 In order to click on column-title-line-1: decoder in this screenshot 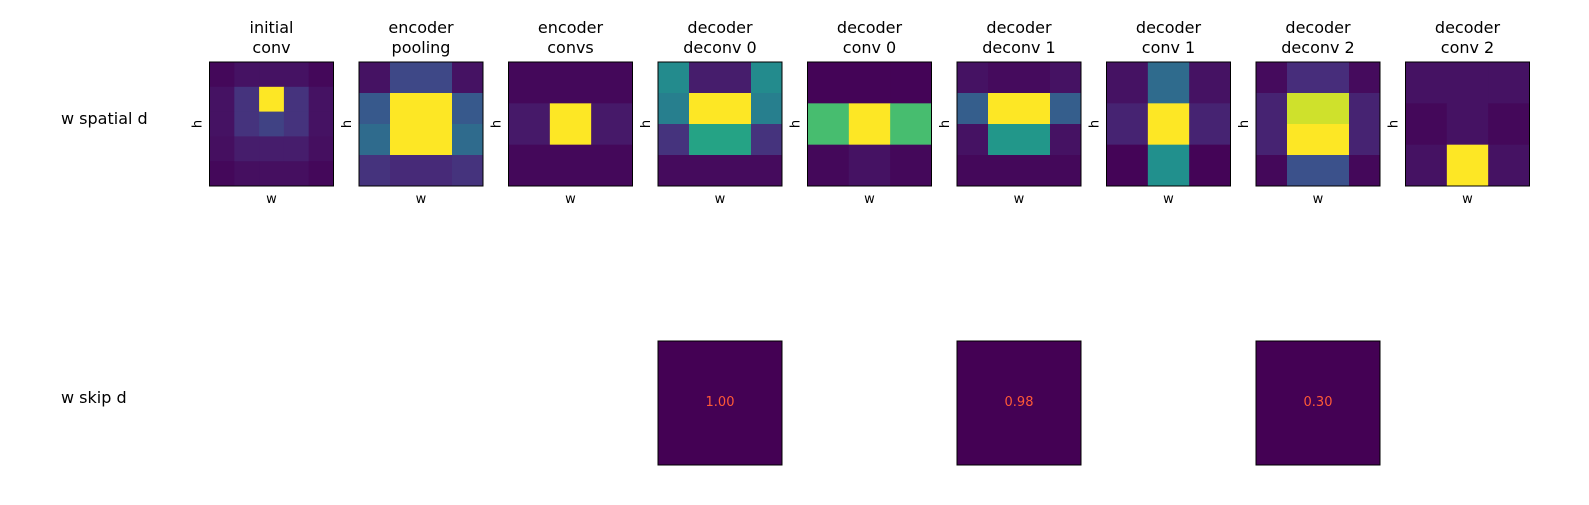, I will do `click(1468, 27)`.